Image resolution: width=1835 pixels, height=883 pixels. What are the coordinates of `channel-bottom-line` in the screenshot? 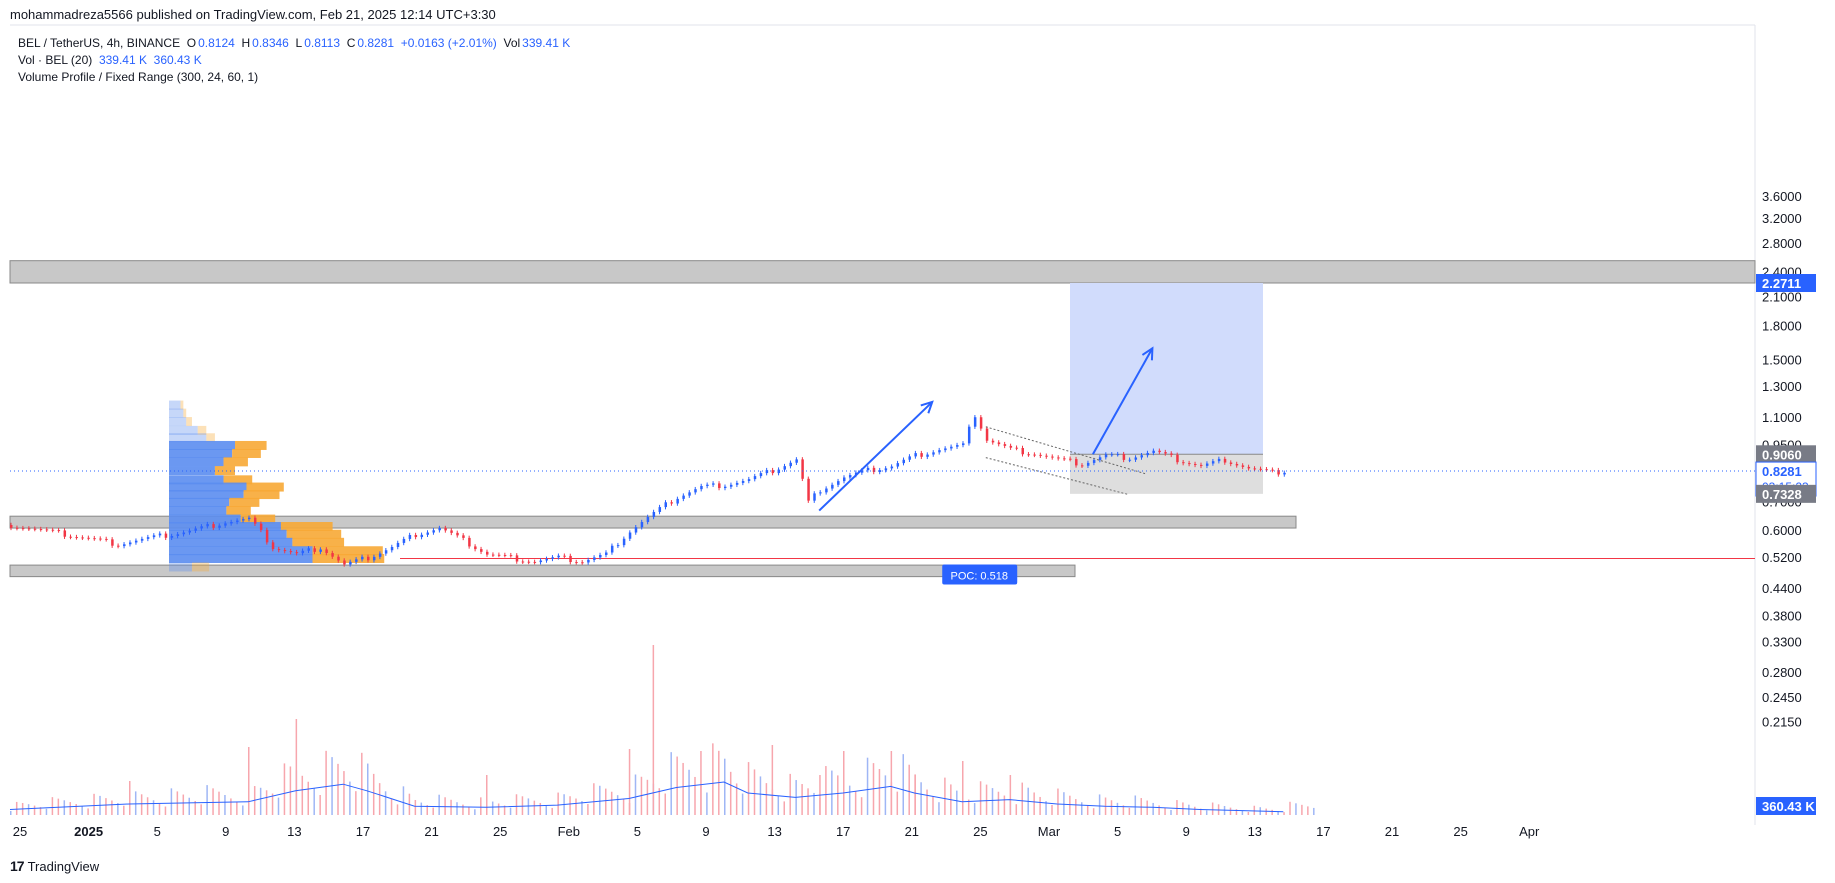 It's located at (1057, 476).